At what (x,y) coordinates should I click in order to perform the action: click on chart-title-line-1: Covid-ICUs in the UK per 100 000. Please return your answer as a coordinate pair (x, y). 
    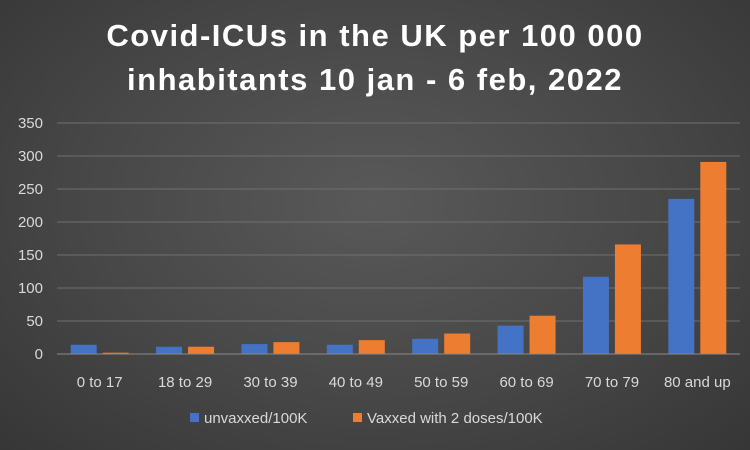
    Looking at the image, I should click on (375, 35).